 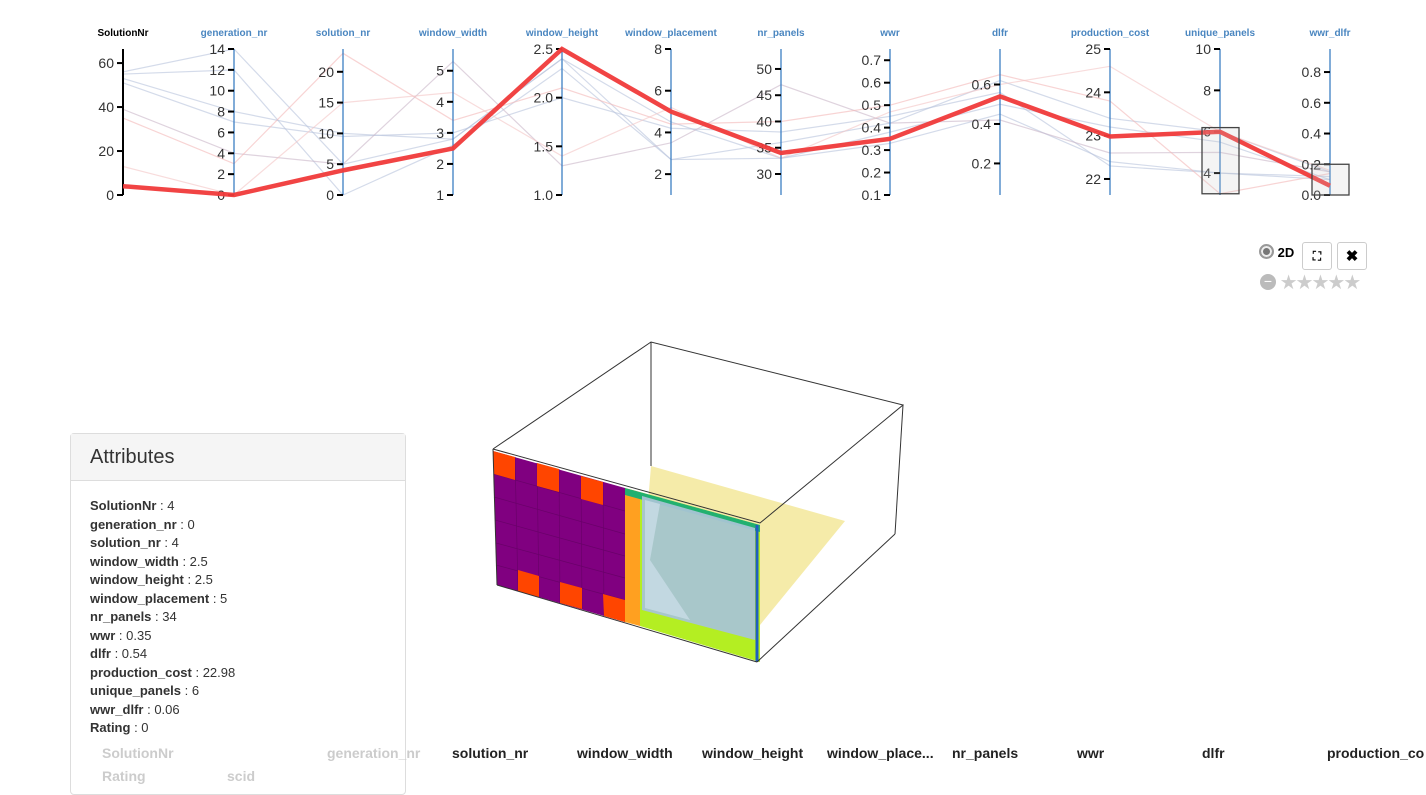 I want to click on axis-title: window_height, so click(x=562, y=33).